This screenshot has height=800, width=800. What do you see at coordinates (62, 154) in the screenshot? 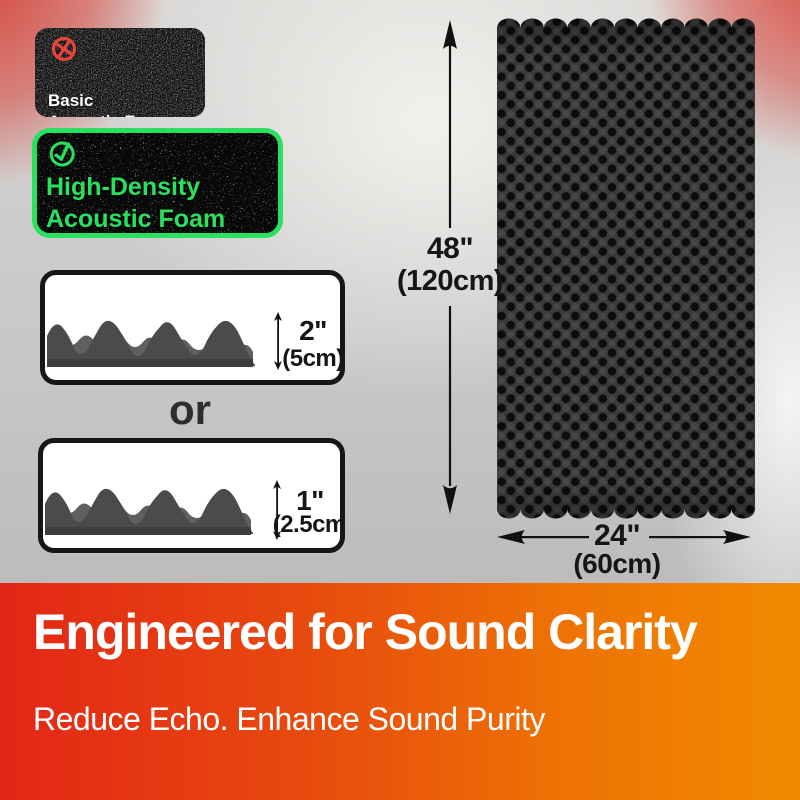
I see `check-circle-icon` at bounding box center [62, 154].